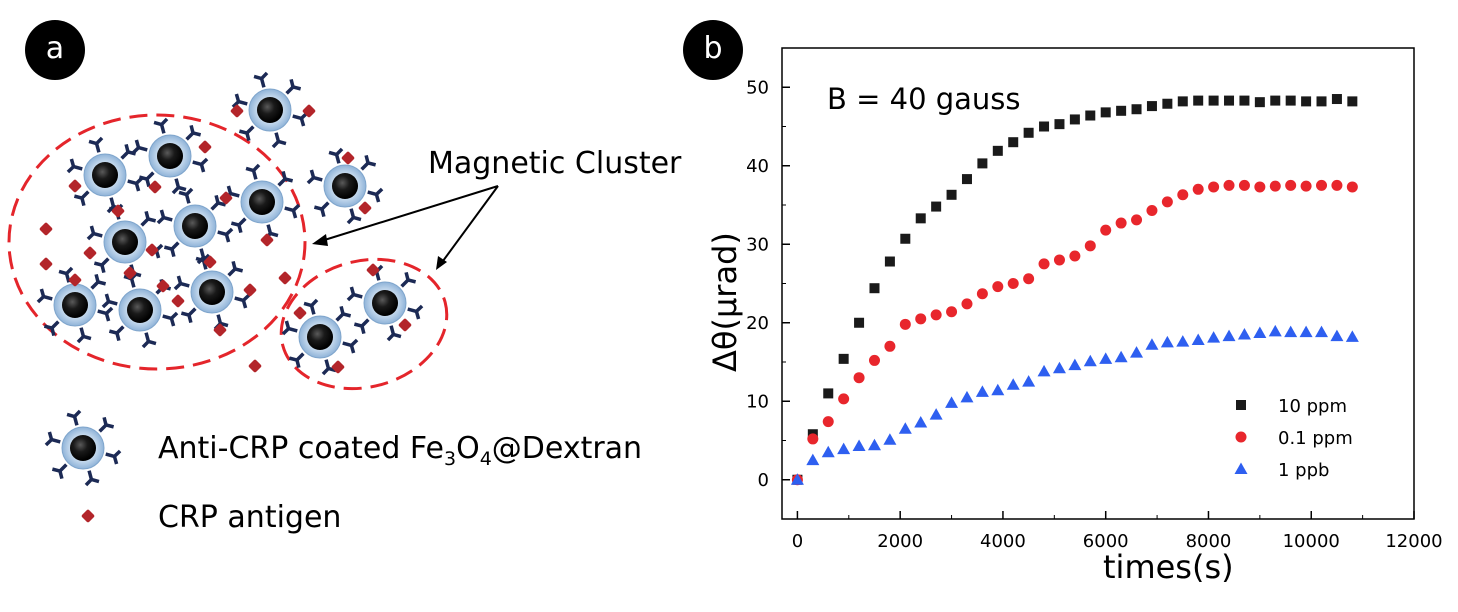 The width and height of the screenshot is (1458, 612). What do you see at coordinates (400, 450) in the screenshot?
I see `legend-particle-label: Anti-CRP coated Fe3O4@Dextran` at bounding box center [400, 450].